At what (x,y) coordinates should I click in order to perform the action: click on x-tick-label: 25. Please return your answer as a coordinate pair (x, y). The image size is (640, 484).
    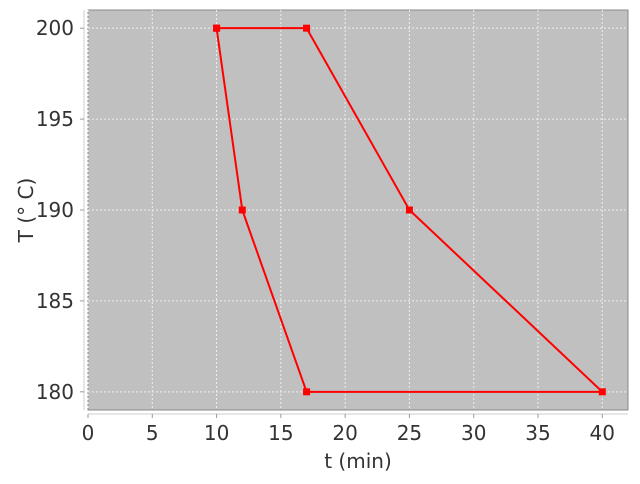
    Looking at the image, I should click on (409, 433).